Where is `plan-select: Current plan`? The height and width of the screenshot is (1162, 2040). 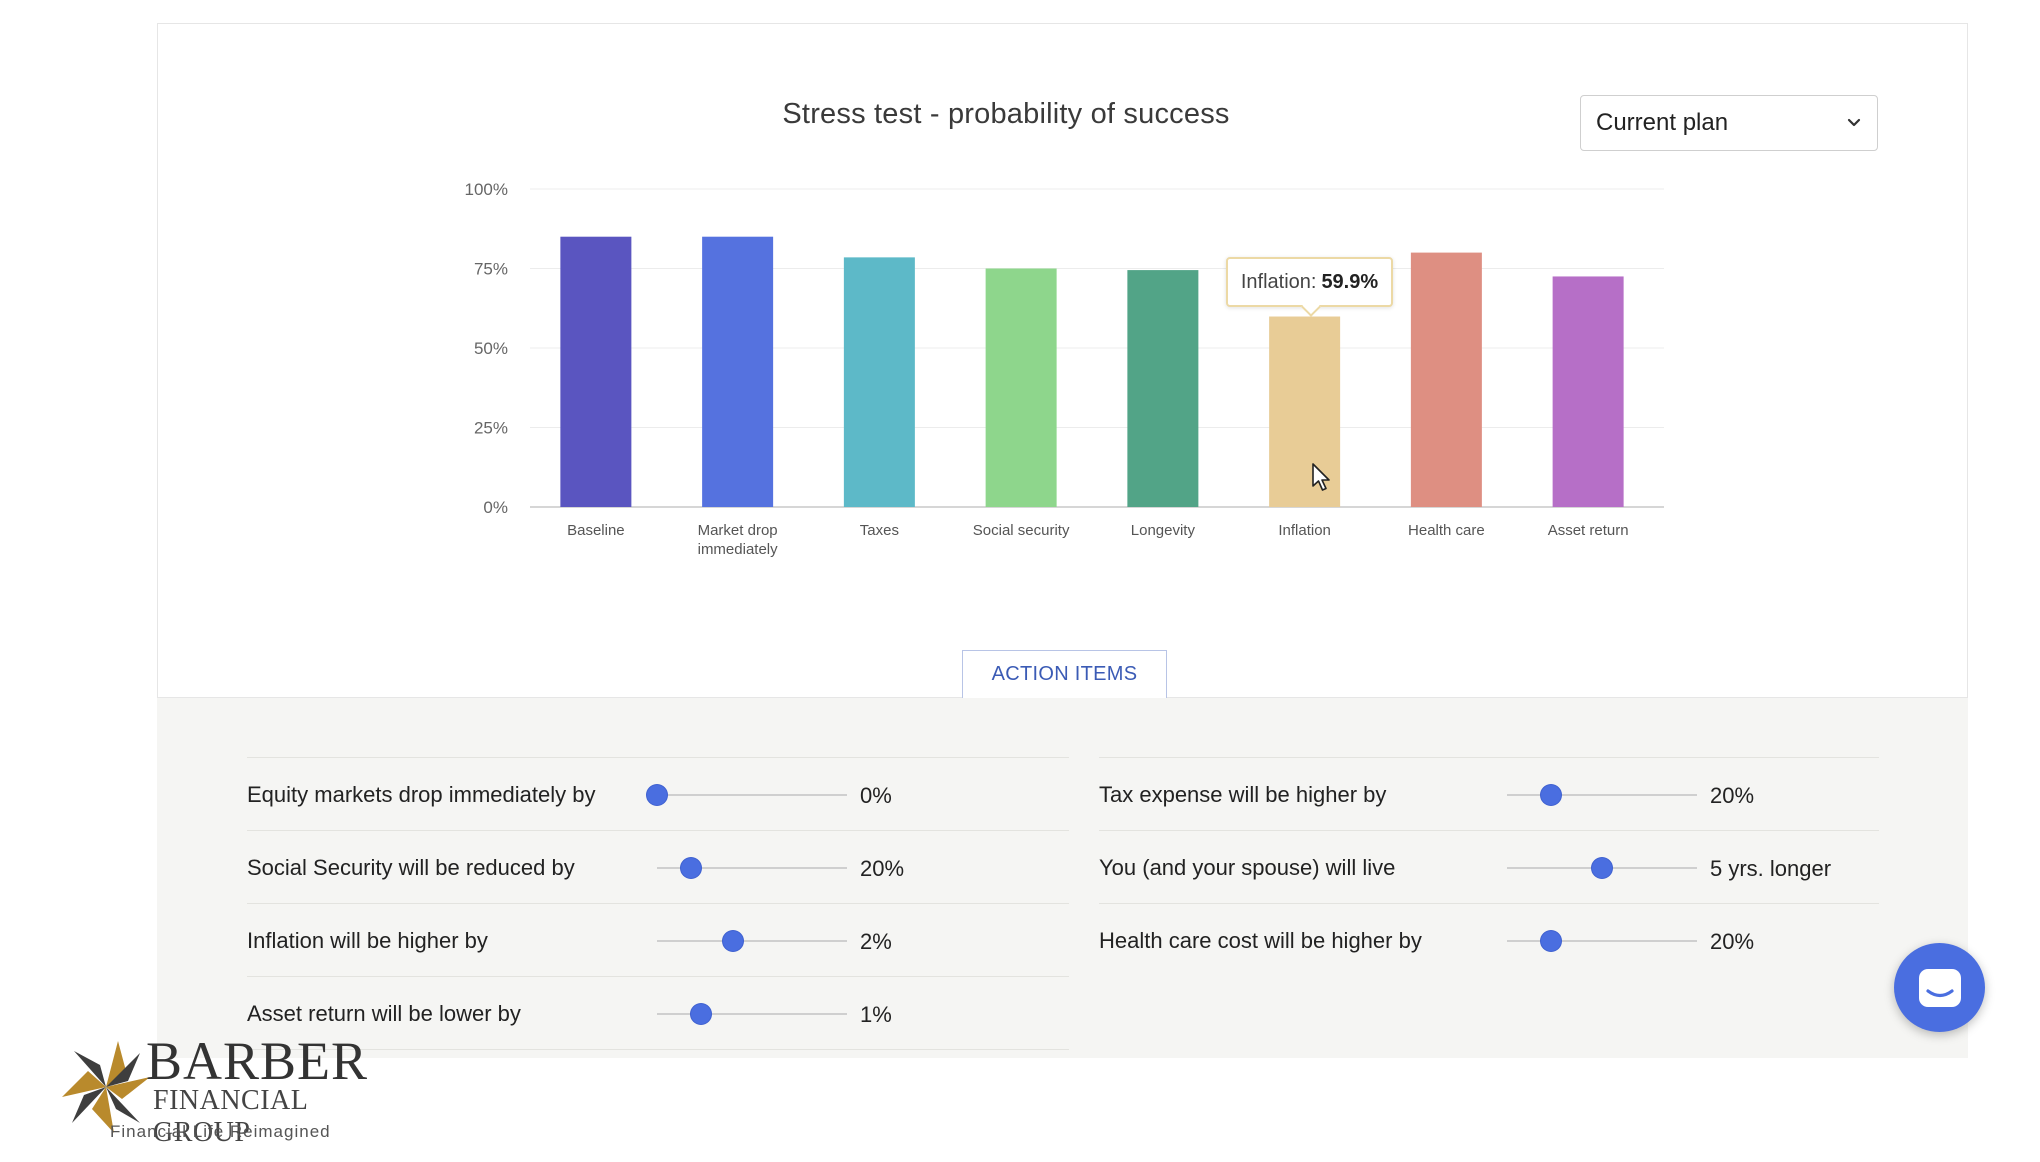
plan-select: Current plan is located at coordinates (1729, 123).